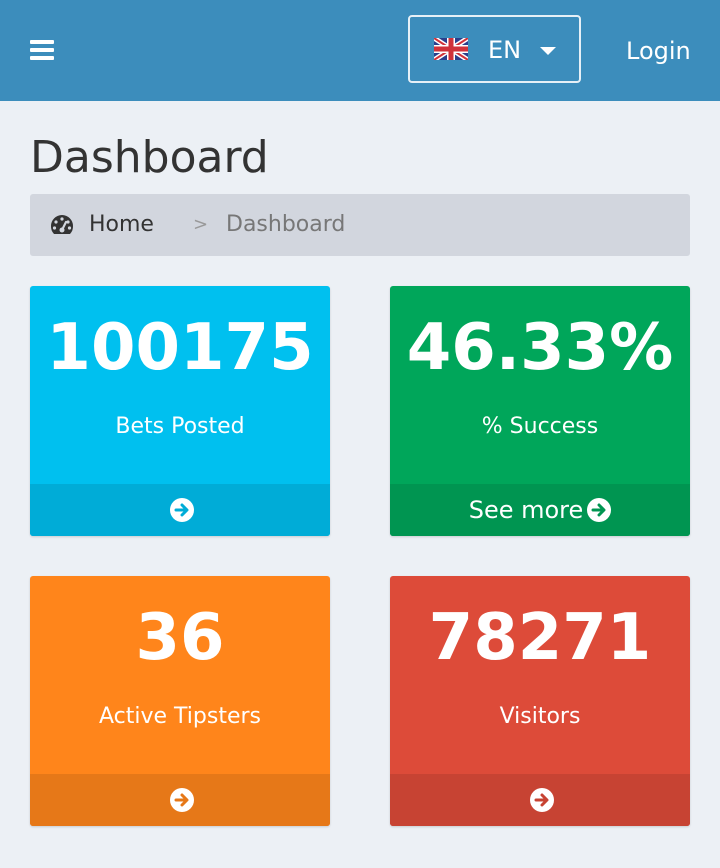 This screenshot has width=720, height=868. Describe the element at coordinates (526, 510) in the screenshot. I see `footer-text: See more` at that location.